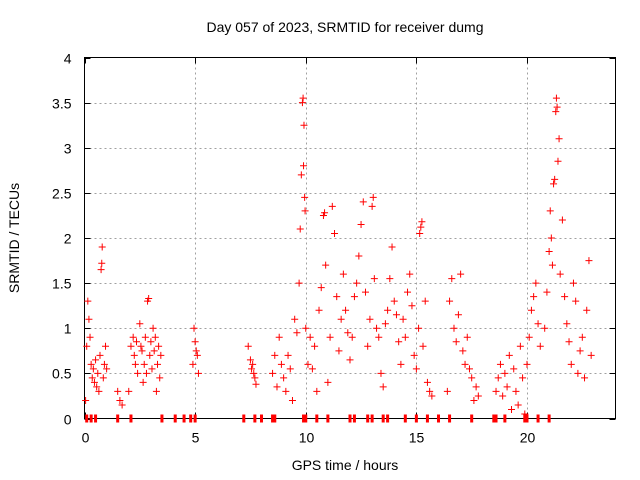  I want to click on y-tick-label: 3.5, so click(62, 104).